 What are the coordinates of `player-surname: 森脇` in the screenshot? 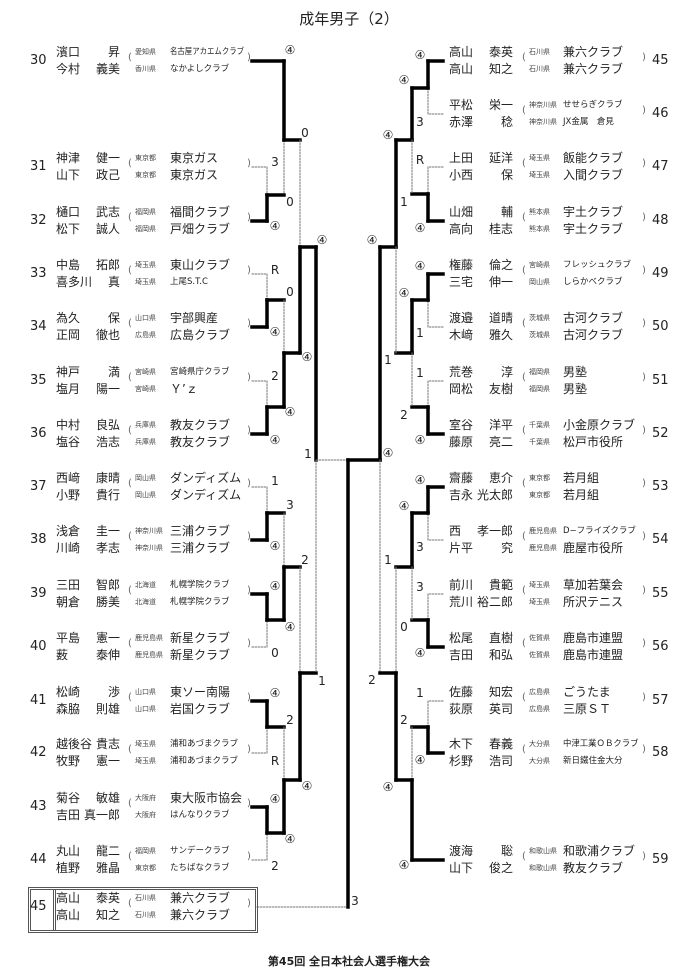 It's located at (68, 709).